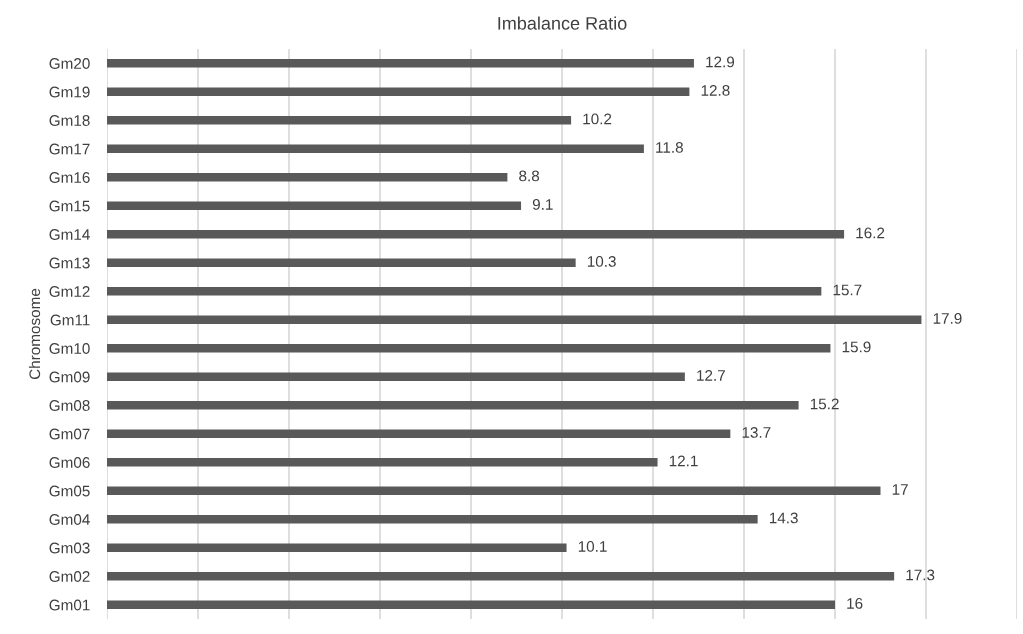 This screenshot has height=634, width=1023. I want to click on data-label: 15.7, so click(847, 290).